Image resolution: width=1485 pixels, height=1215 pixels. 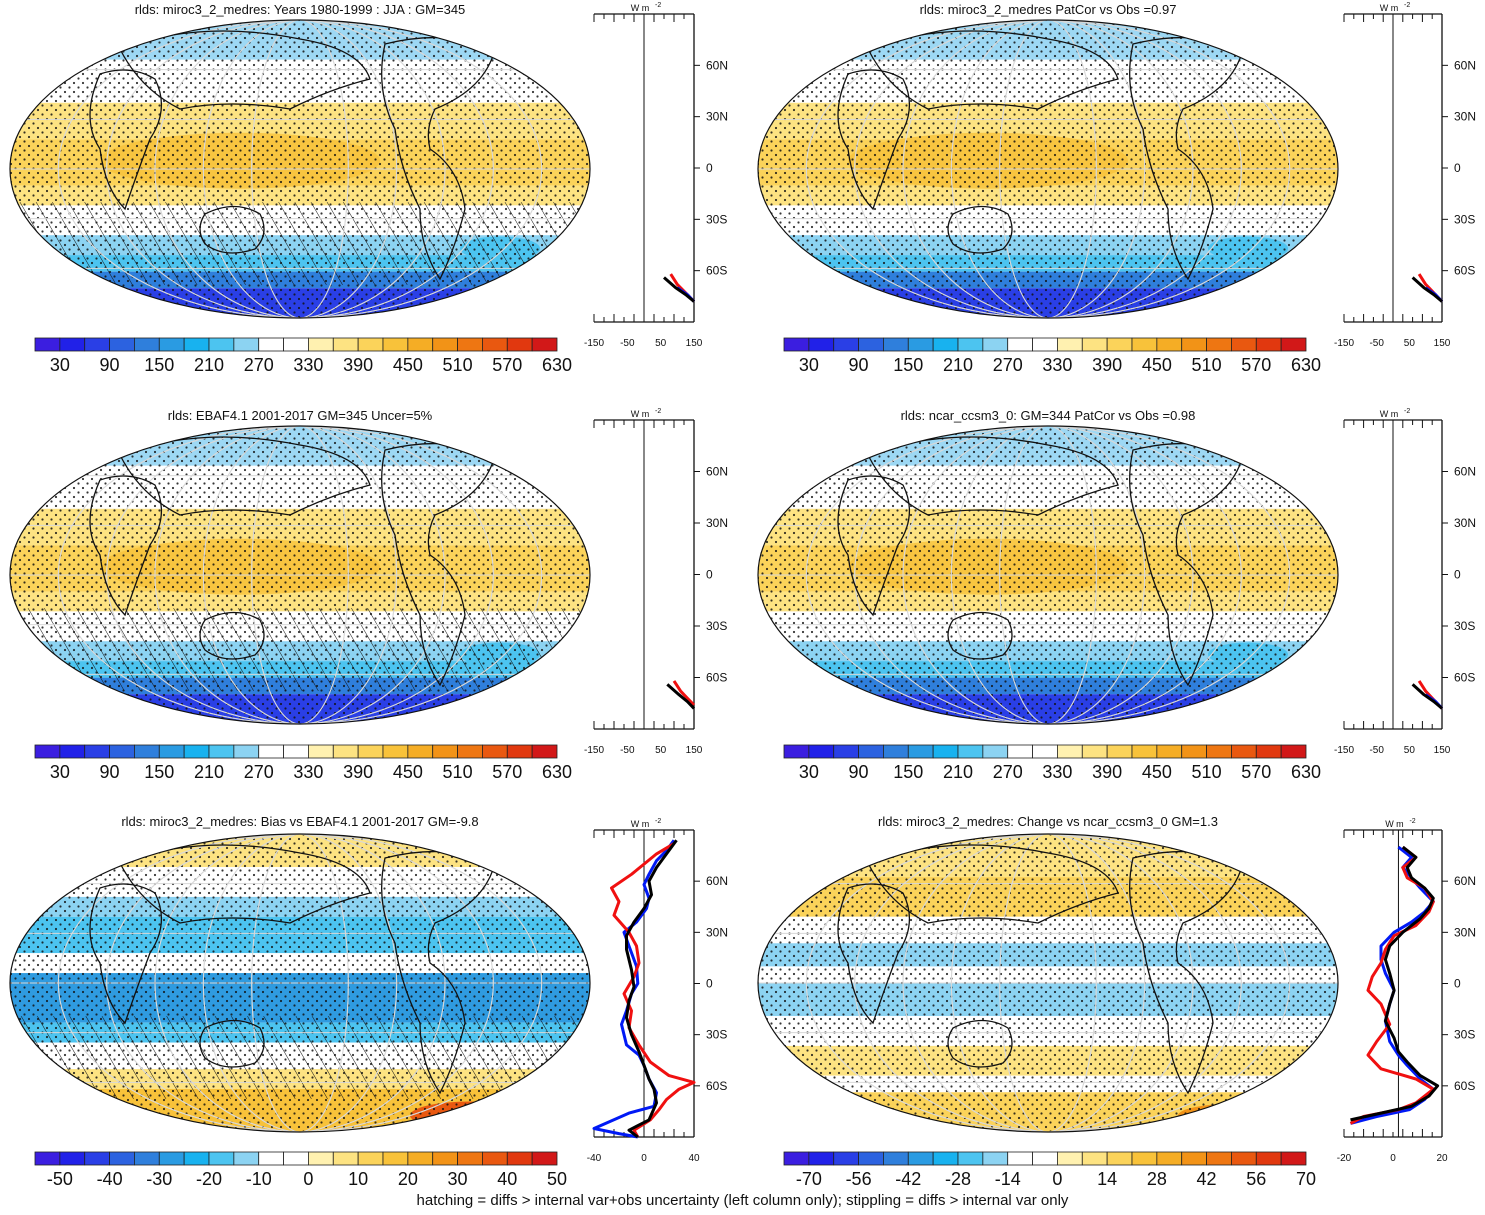 What do you see at coordinates (908, 1179) in the screenshot?
I see `colorbar-label: -42` at bounding box center [908, 1179].